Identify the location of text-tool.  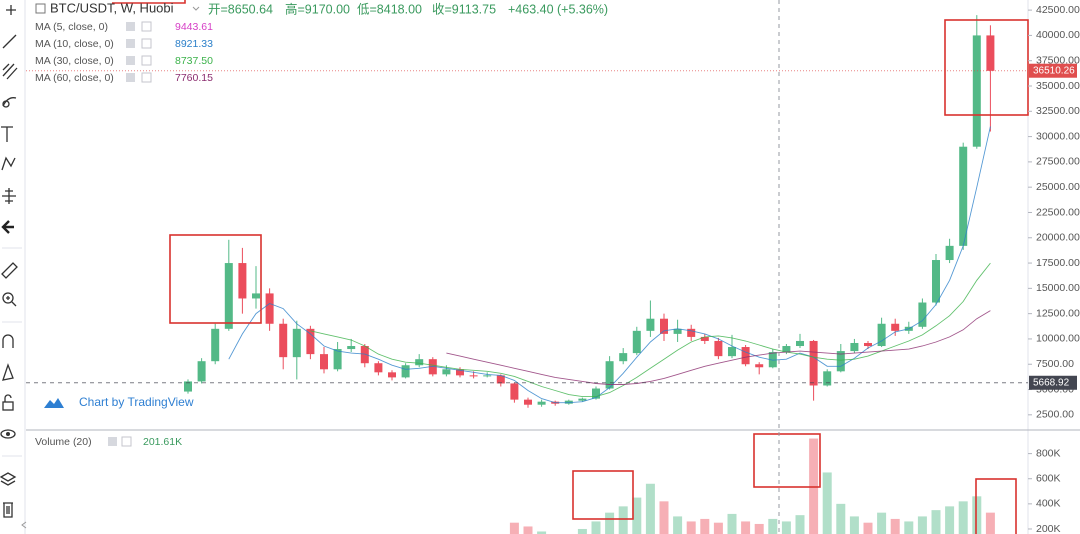
(7, 134).